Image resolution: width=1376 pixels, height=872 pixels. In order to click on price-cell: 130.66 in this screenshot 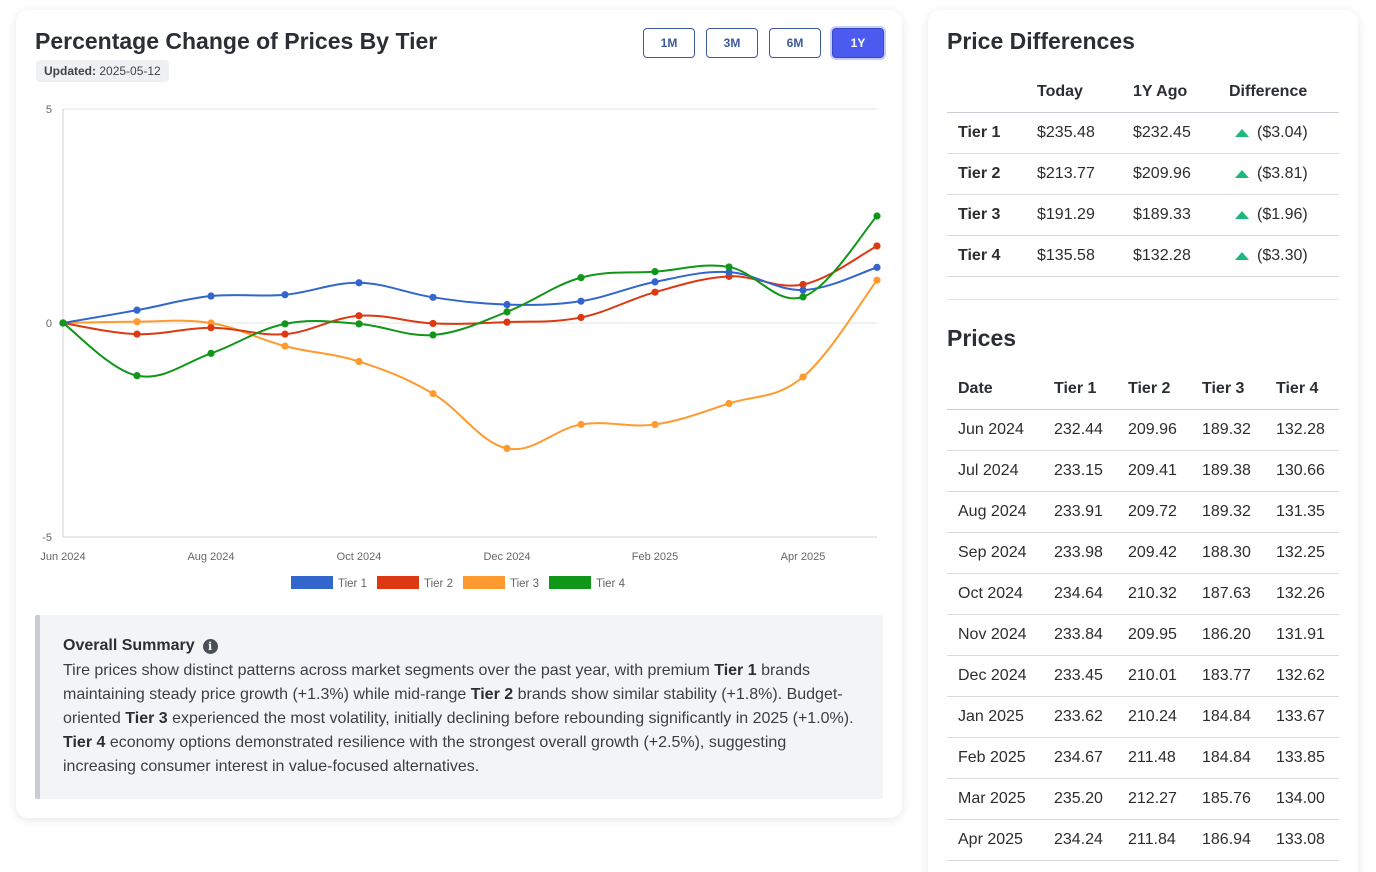, I will do `click(1307, 471)`.